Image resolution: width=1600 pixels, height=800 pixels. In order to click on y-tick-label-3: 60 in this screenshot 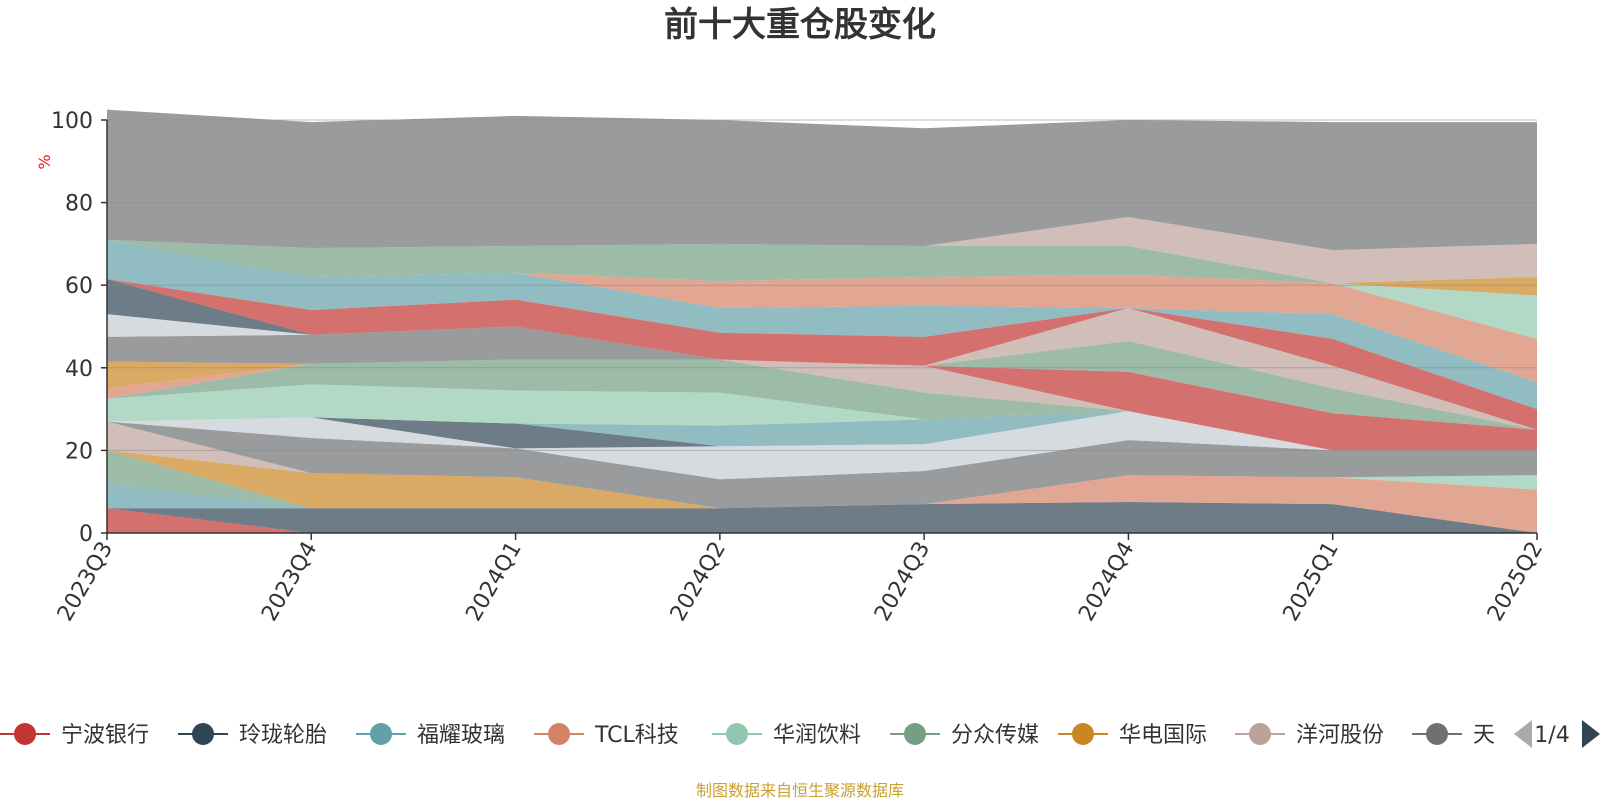, I will do `click(79, 286)`.